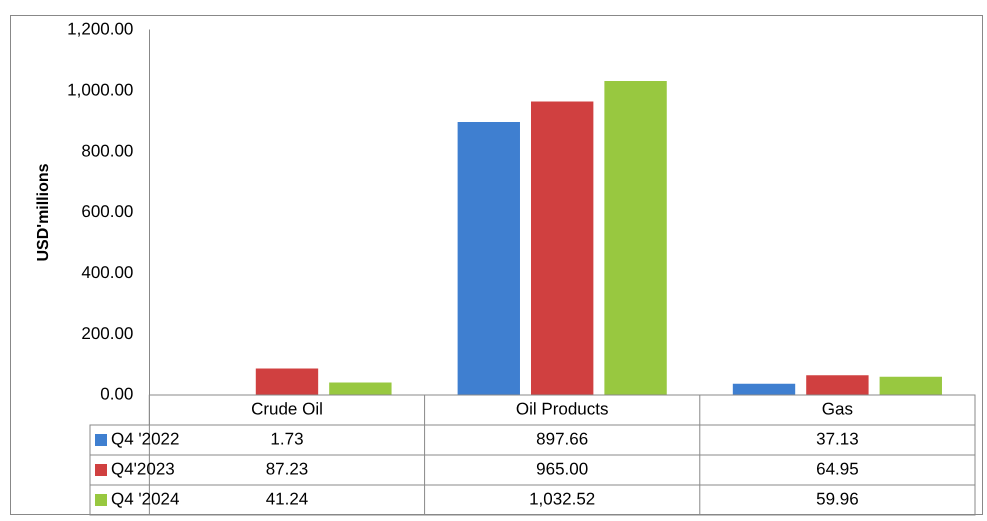  What do you see at coordinates (287, 469) in the screenshot?
I see `data-label: 87.23` at bounding box center [287, 469].